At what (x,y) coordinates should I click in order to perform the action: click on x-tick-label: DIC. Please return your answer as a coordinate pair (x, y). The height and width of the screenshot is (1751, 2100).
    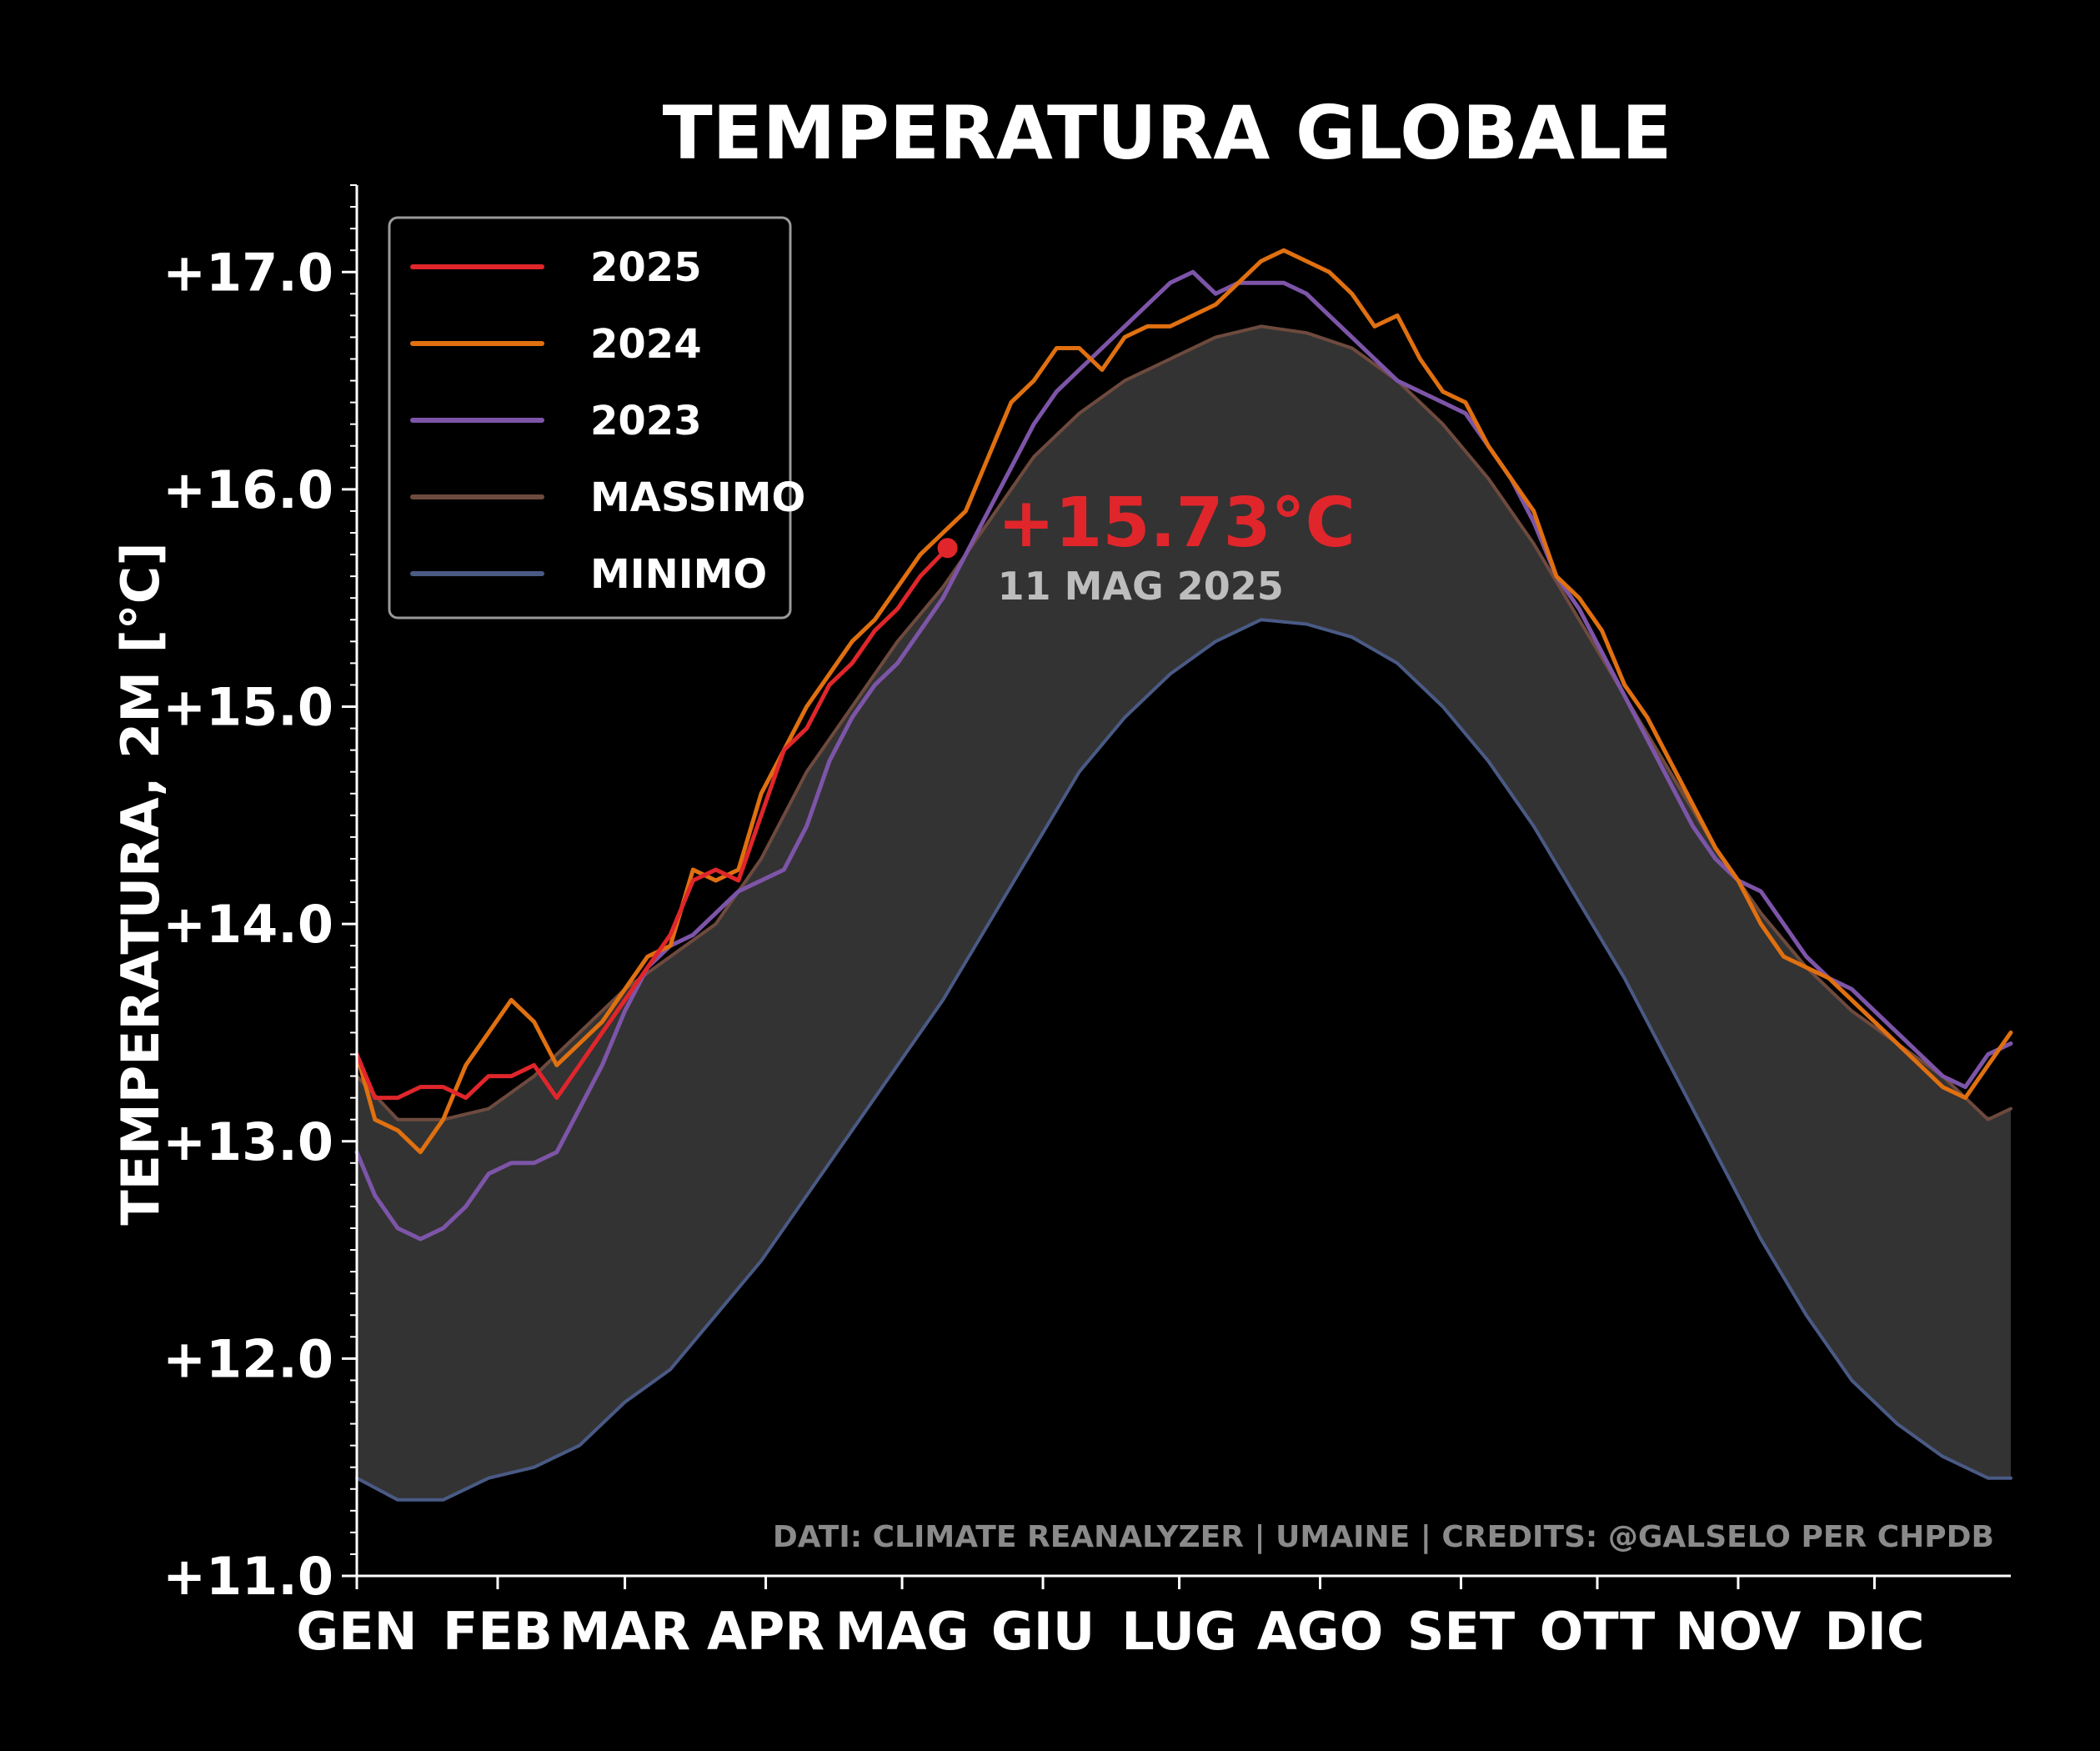
    Looking at the image, I should click on (1874, 1631).